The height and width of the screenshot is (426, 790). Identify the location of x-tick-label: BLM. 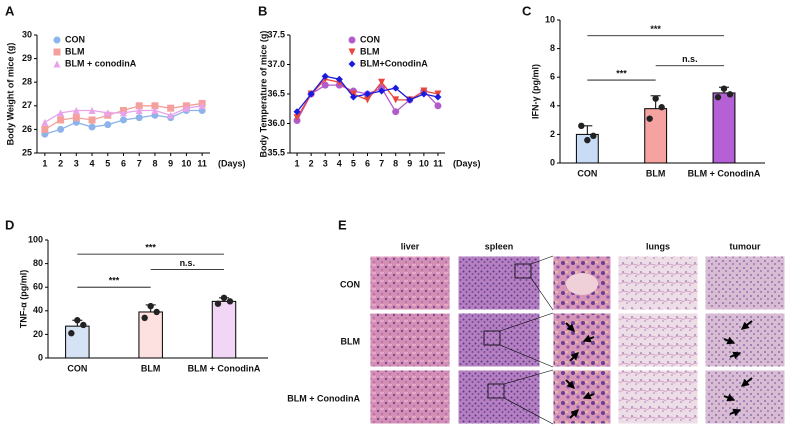
(656, 173).